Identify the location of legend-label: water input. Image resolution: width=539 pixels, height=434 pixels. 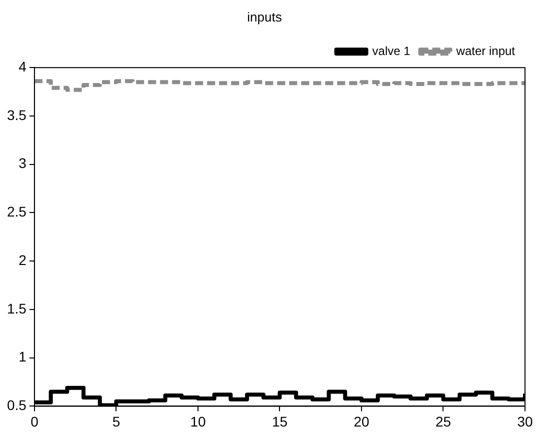
(485, 51).